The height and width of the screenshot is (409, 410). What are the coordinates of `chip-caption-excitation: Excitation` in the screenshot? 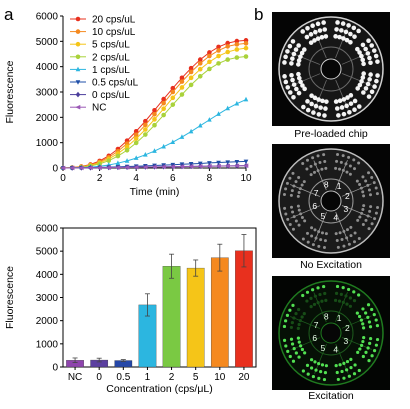 It's located at (331, 396).